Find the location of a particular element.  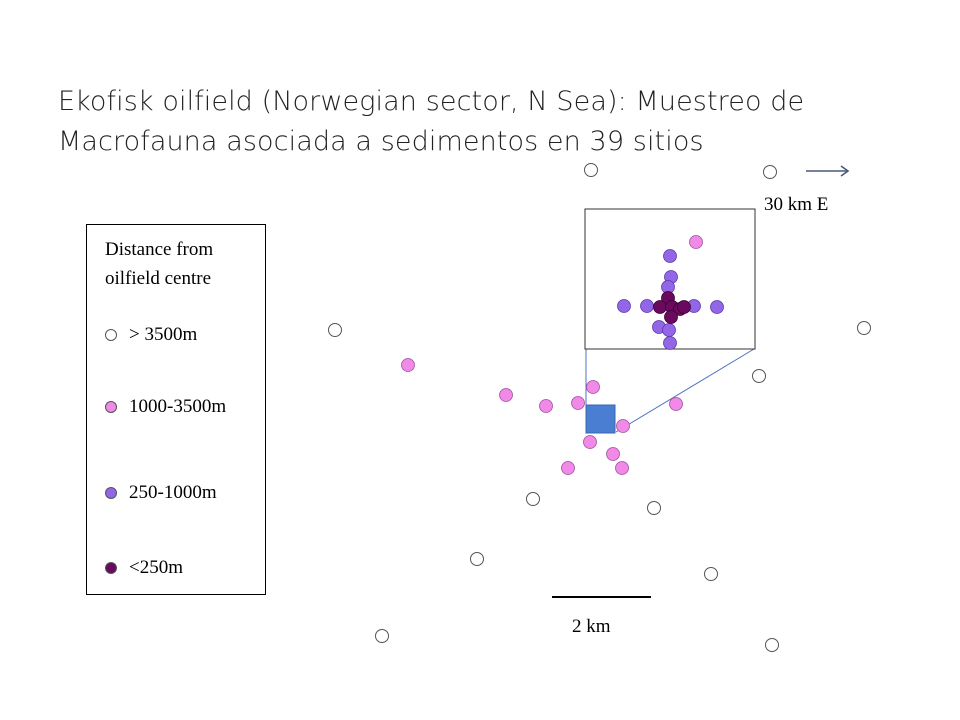

legend-label-centre: <250m is located at coordinates (156, 567).